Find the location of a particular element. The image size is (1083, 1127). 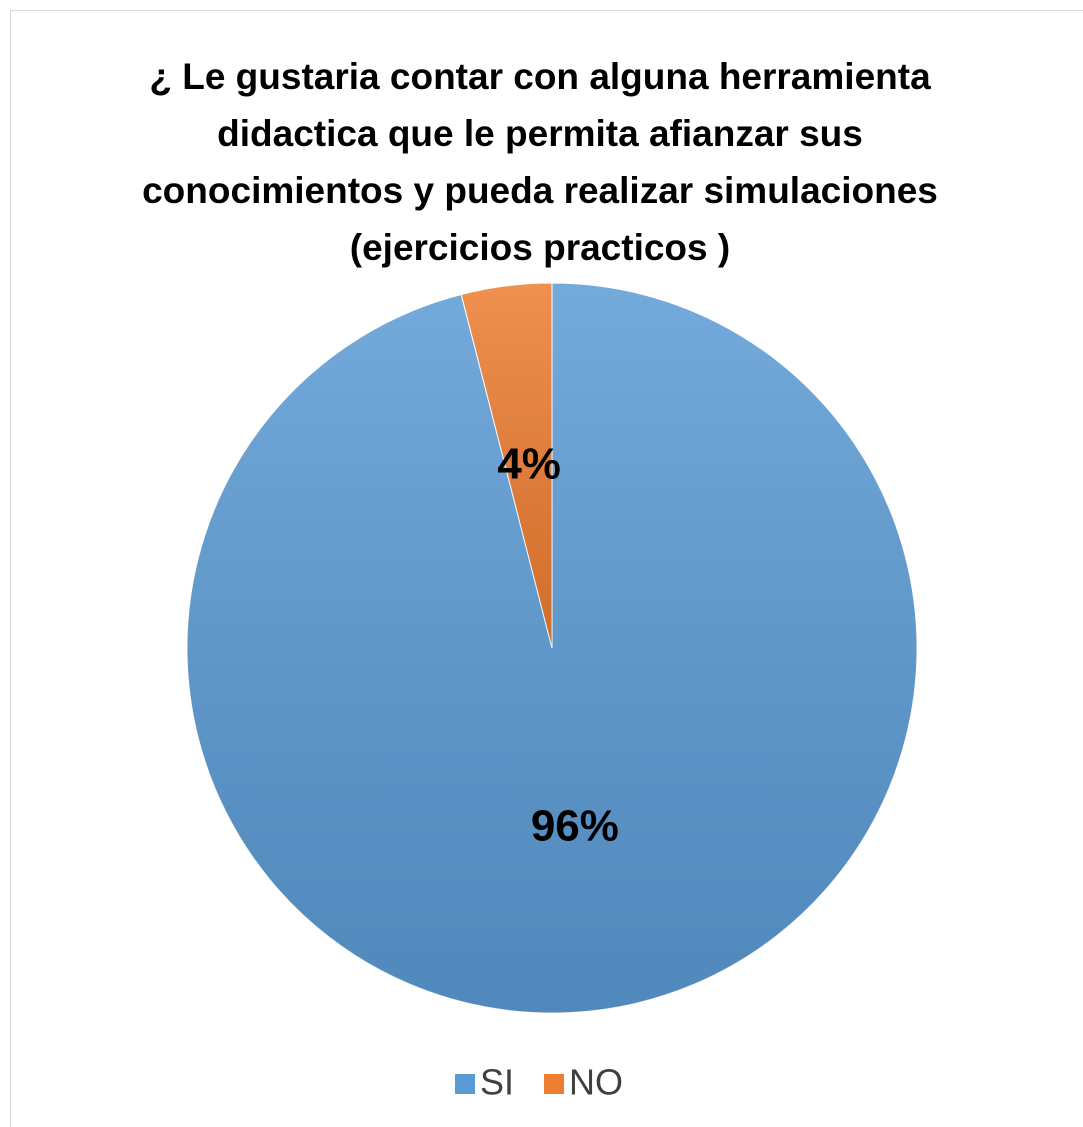

legend-label: NO is located at coordinates (596, 1082).